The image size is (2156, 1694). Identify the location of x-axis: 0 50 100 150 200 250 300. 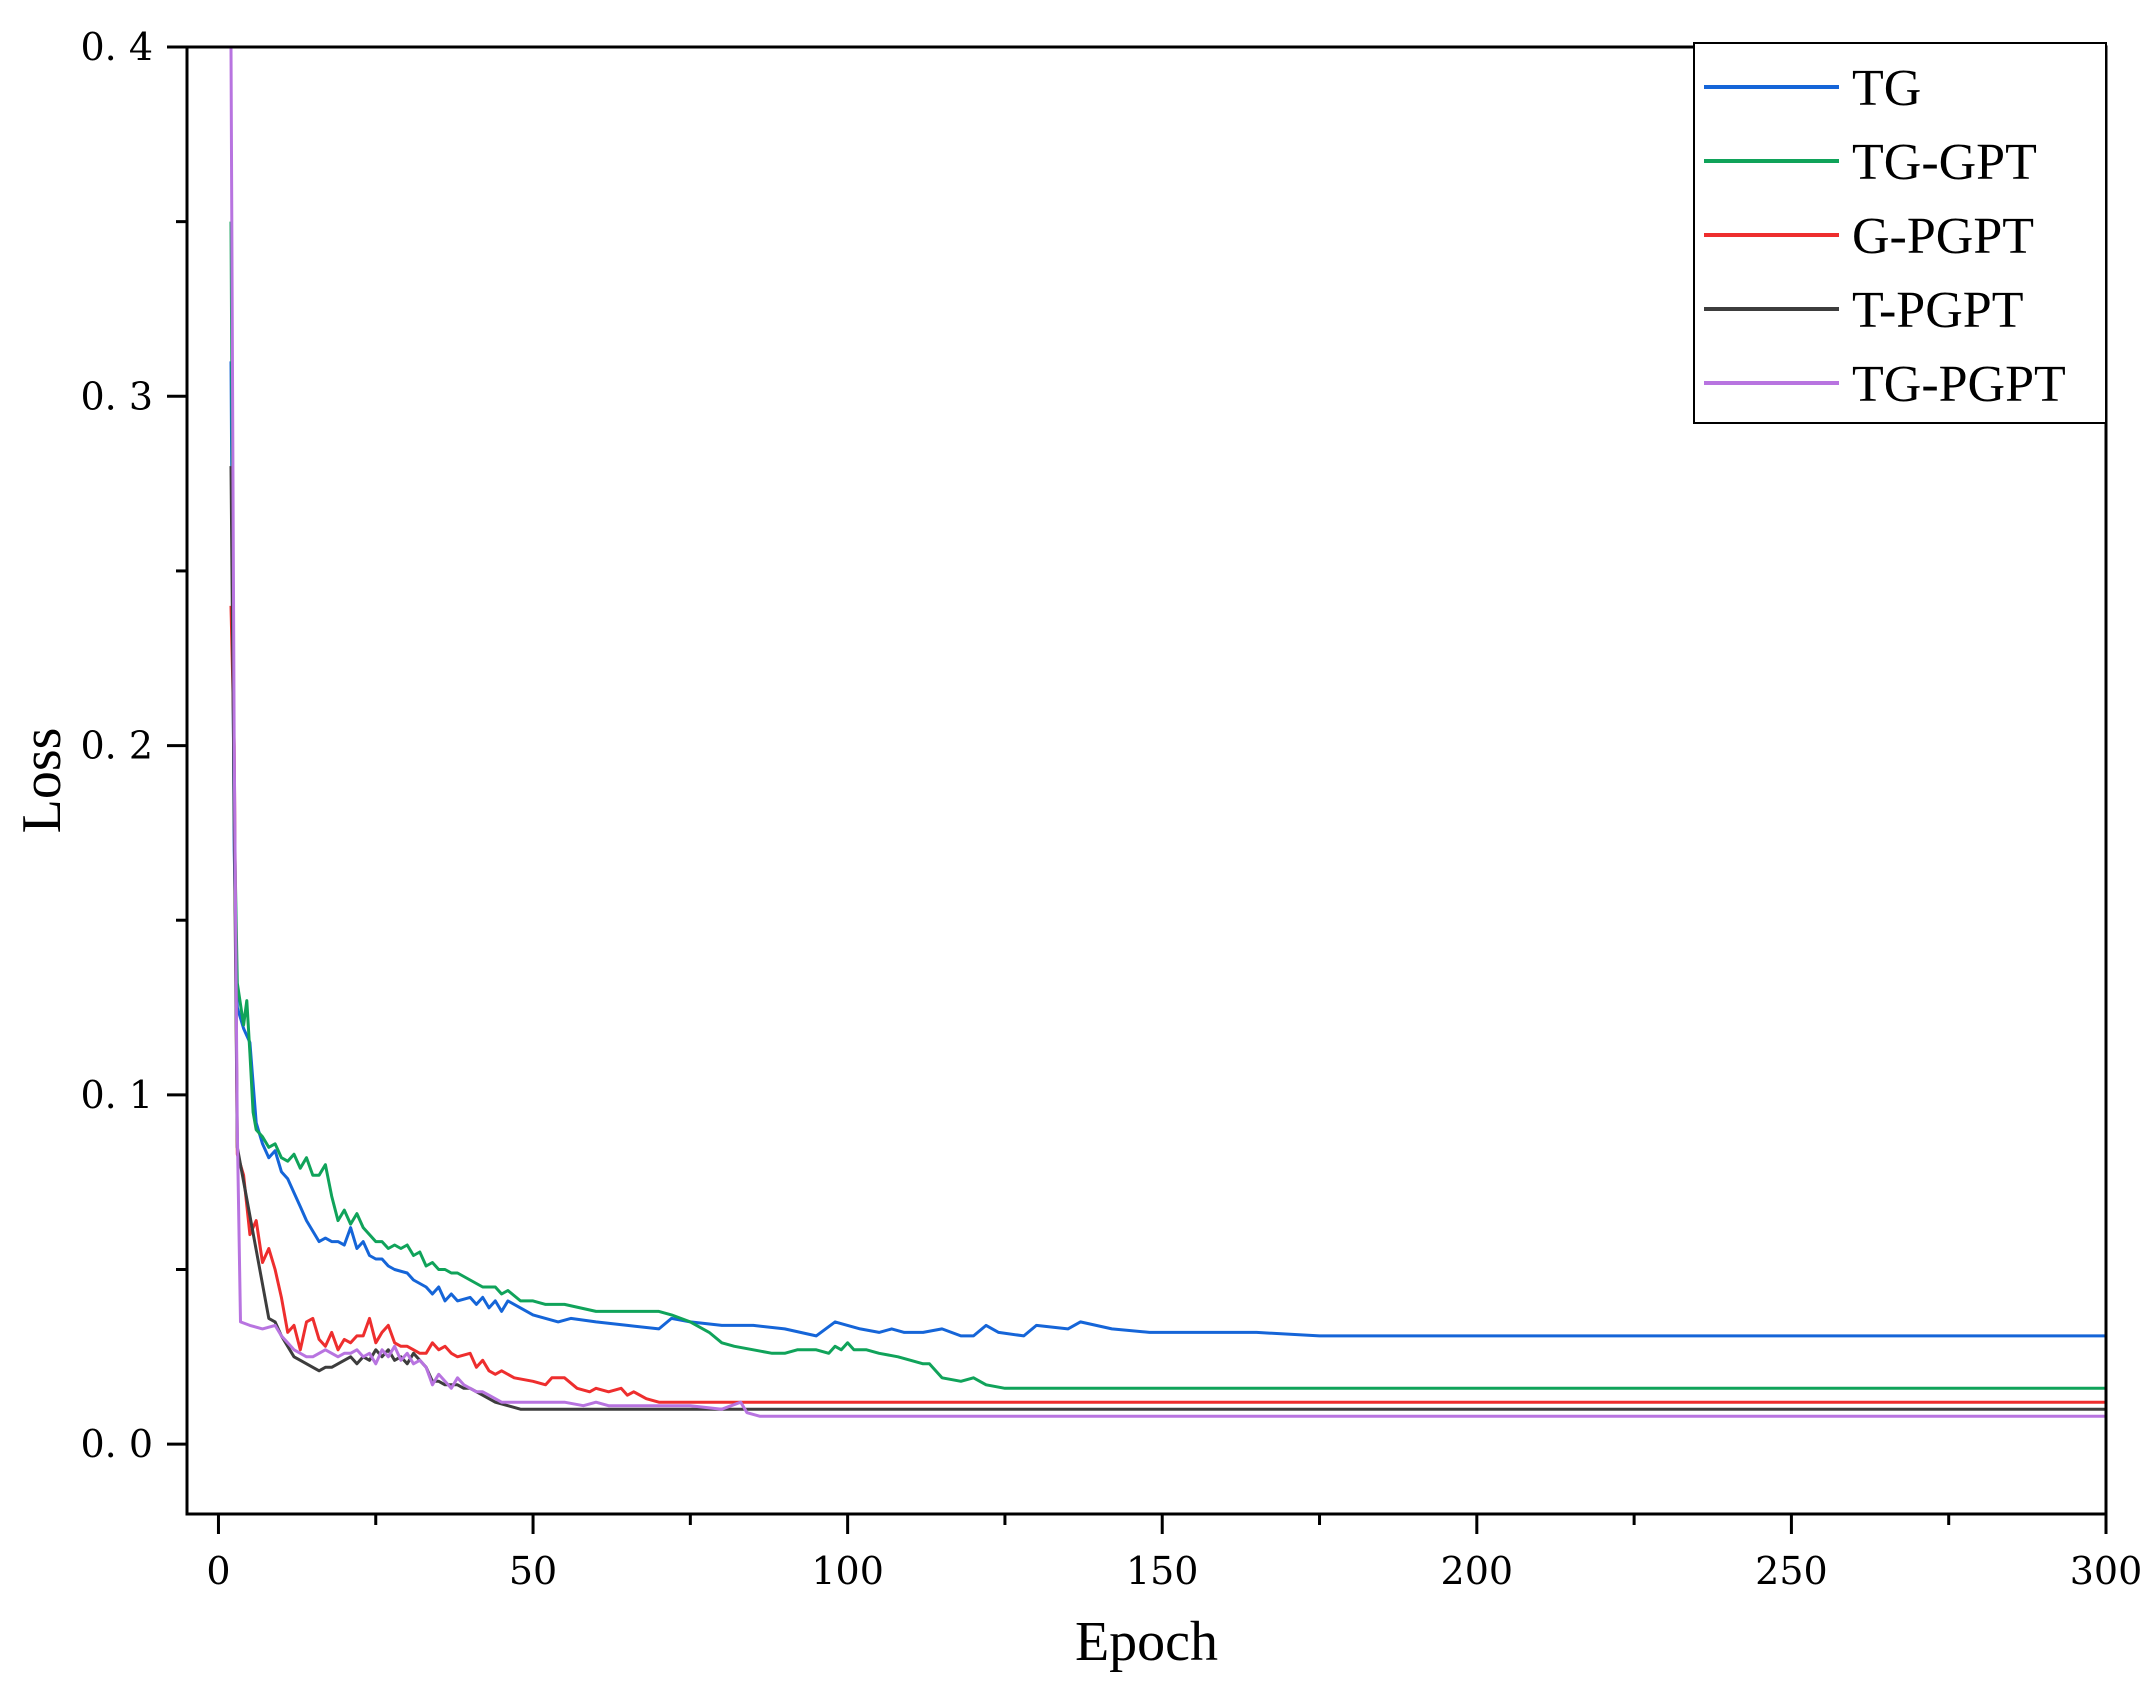
(1174, 1553).